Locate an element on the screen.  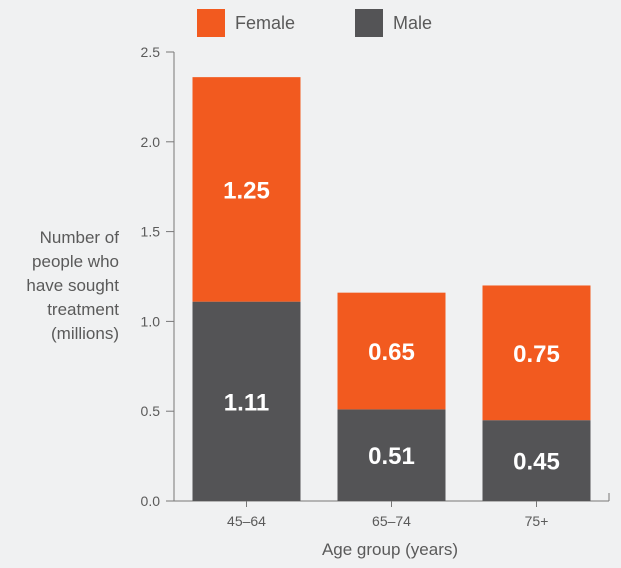
data-label-female: 0.65 is located at coordinates (391, 352).